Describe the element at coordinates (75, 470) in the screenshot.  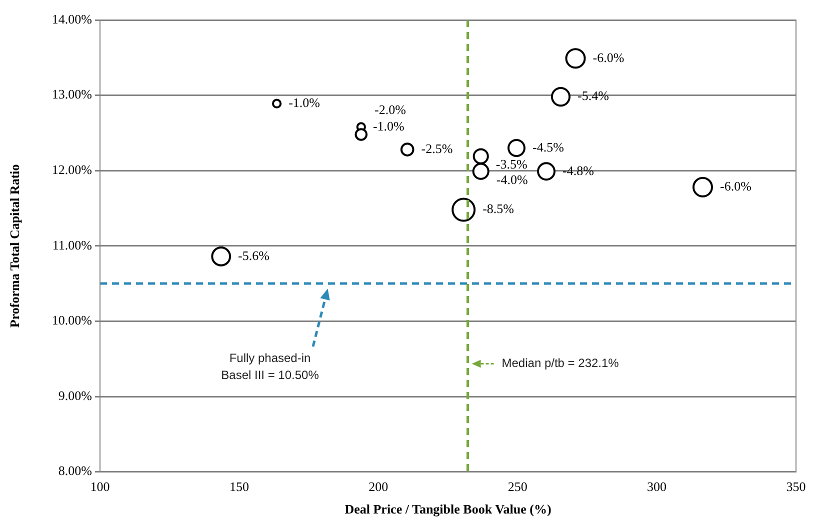
I see `y-tick-label: 8.00%` at that location.